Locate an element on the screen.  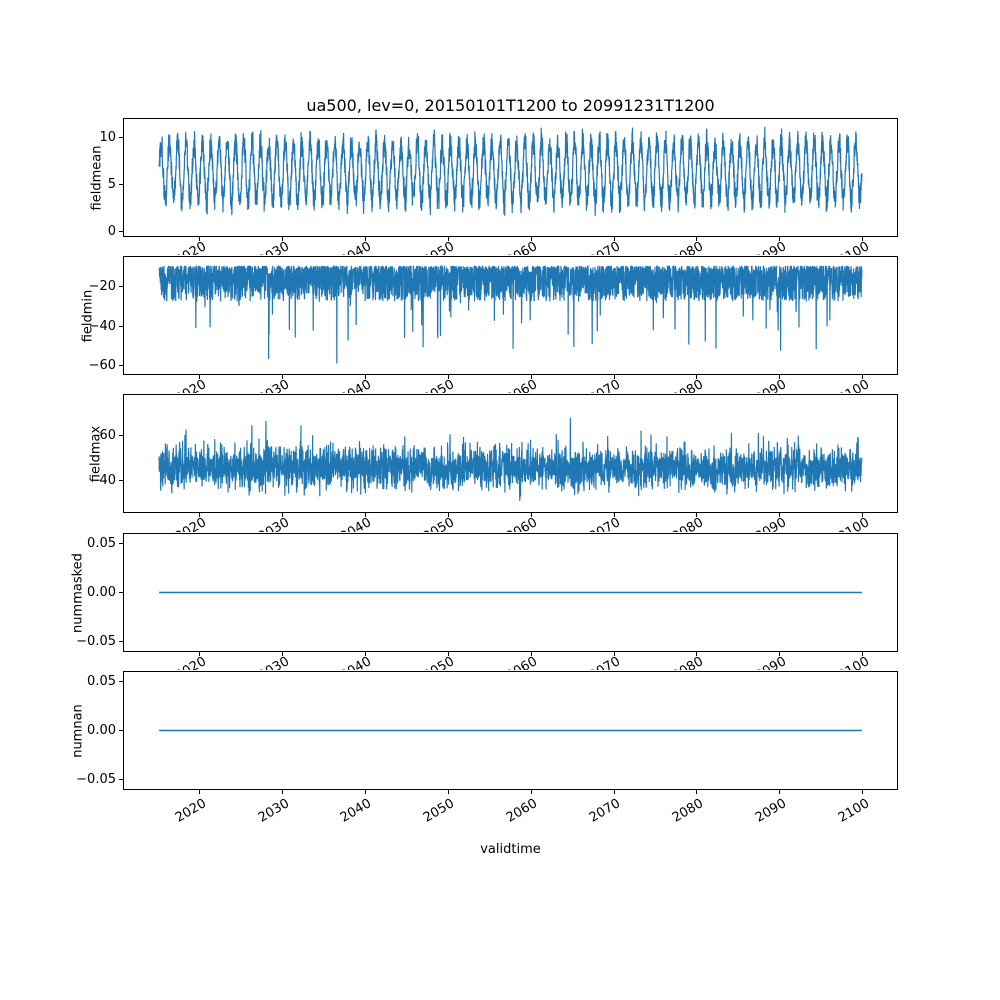
nummasked-plot-area is located at coordinates (510, 592).